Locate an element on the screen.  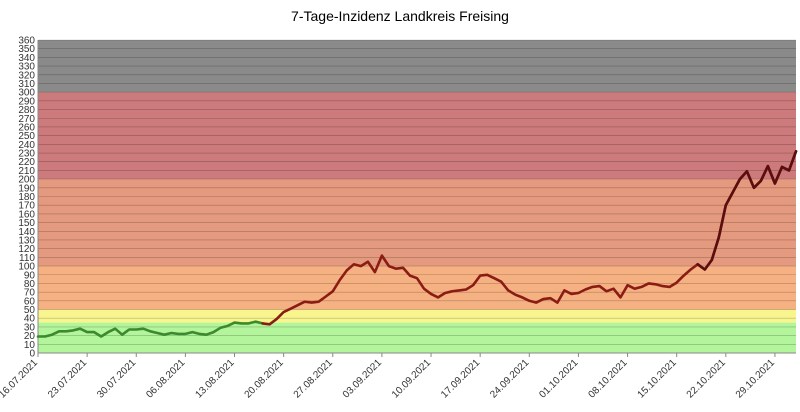
x-tick-label-08.10.2021: 08.10.2021 is located at coordinates (607, 378).